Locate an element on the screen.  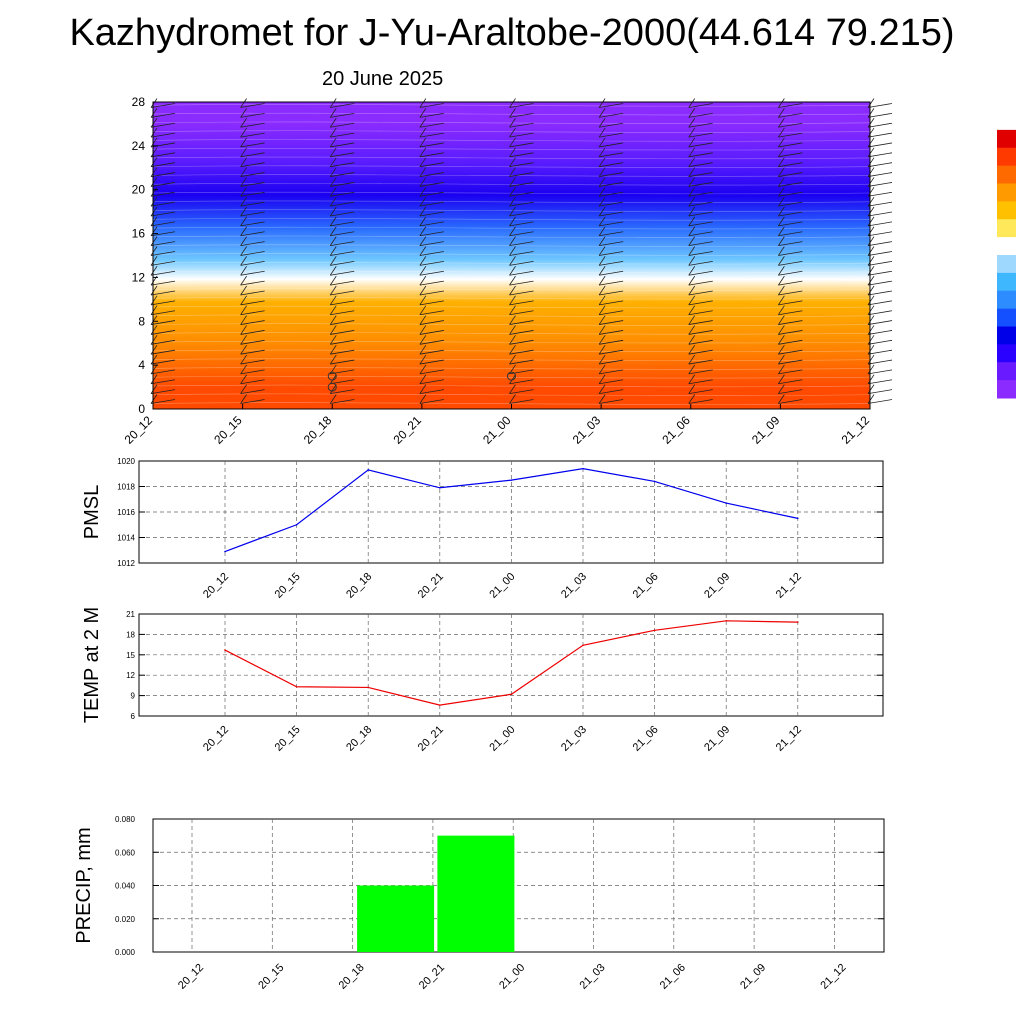
y-tick-label: 0.080 is located at coordinates (125, 819).